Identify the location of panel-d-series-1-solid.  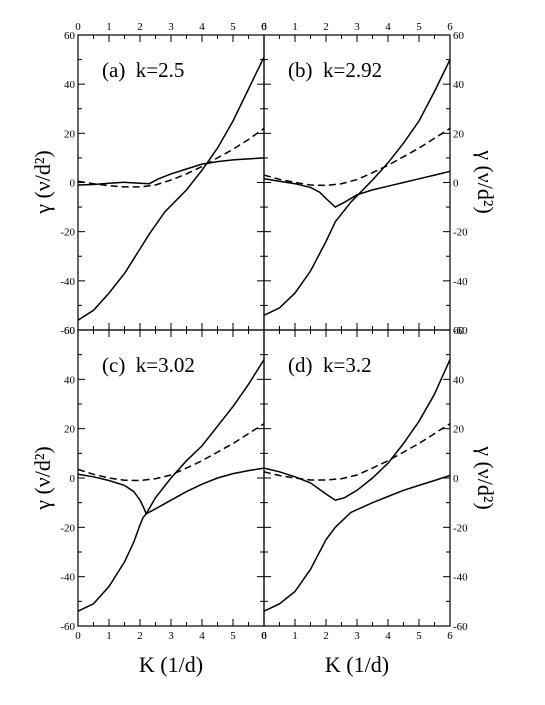
(357, 430).